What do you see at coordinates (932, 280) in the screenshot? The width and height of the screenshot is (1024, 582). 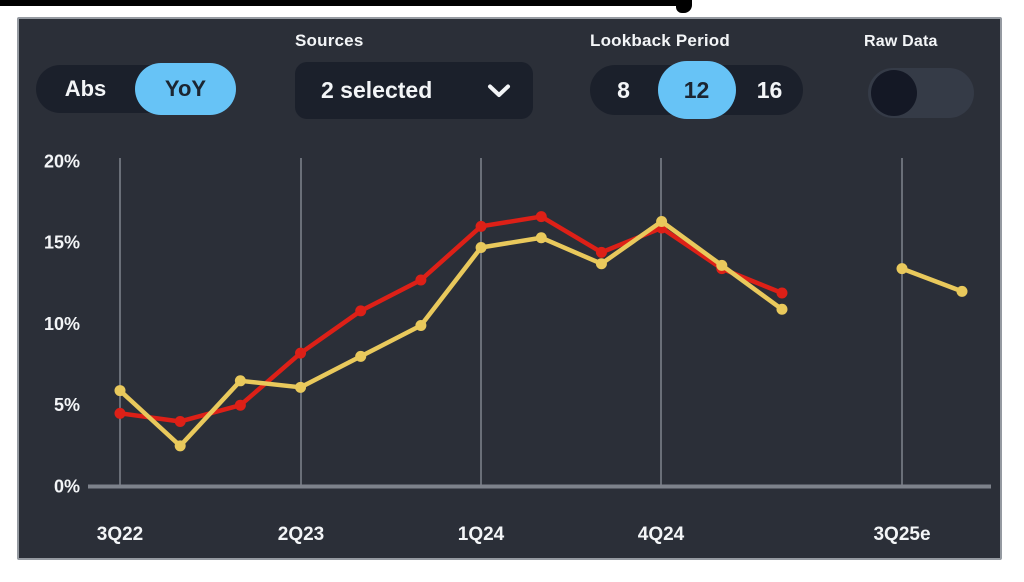 I see `estimate-line` at bounding box center [932, 280].